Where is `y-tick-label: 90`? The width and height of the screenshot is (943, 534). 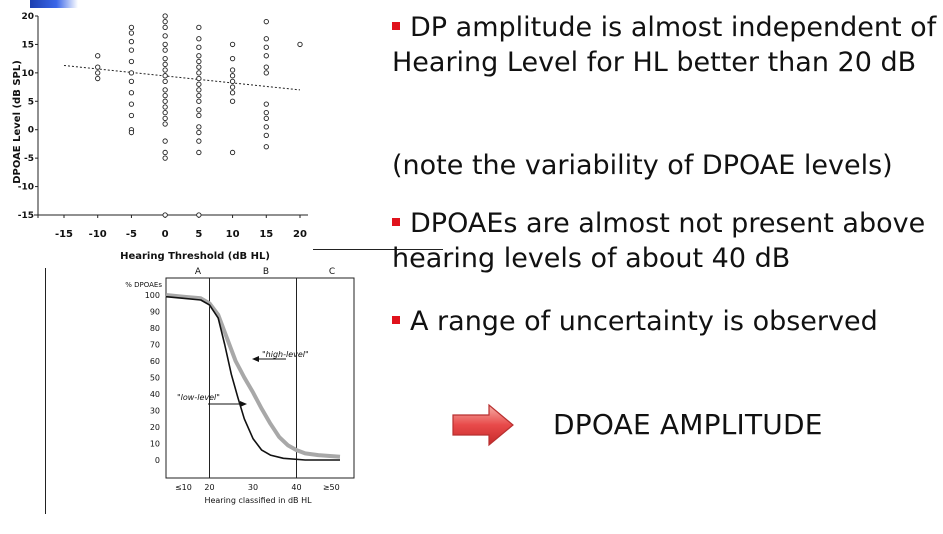 y-tick-label: 90 is located at coordinates (155, 312).